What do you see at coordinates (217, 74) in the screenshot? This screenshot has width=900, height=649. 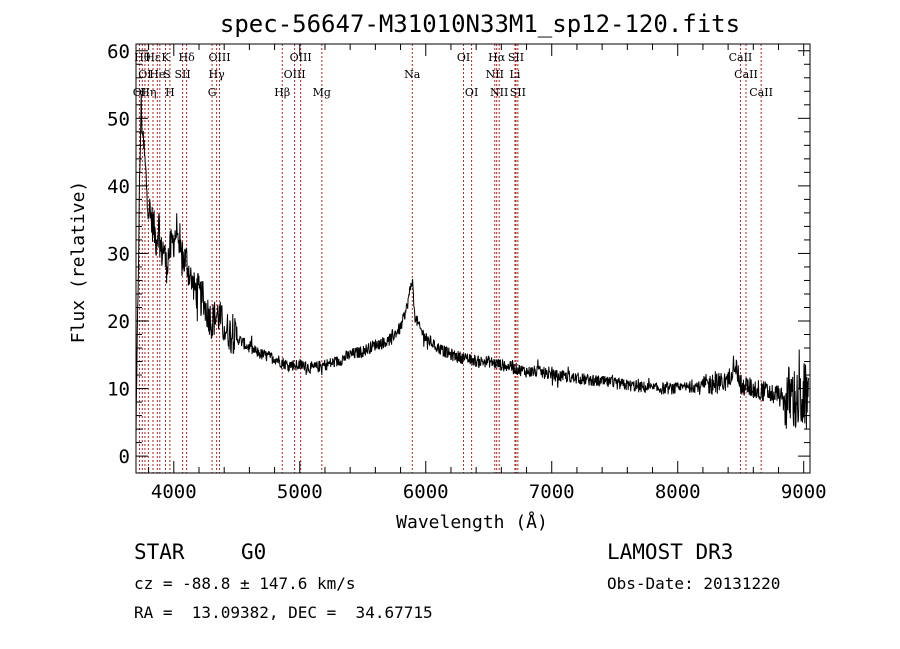 I see `emission-line-label: Hγ` at bounding box center [217, 74].